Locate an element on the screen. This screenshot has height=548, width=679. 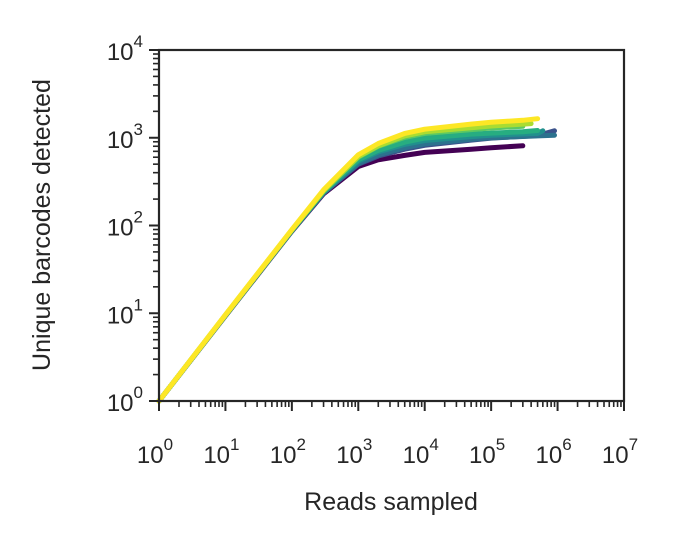
y-tick-label-3: 10³ is located at coordinates (125, 137).